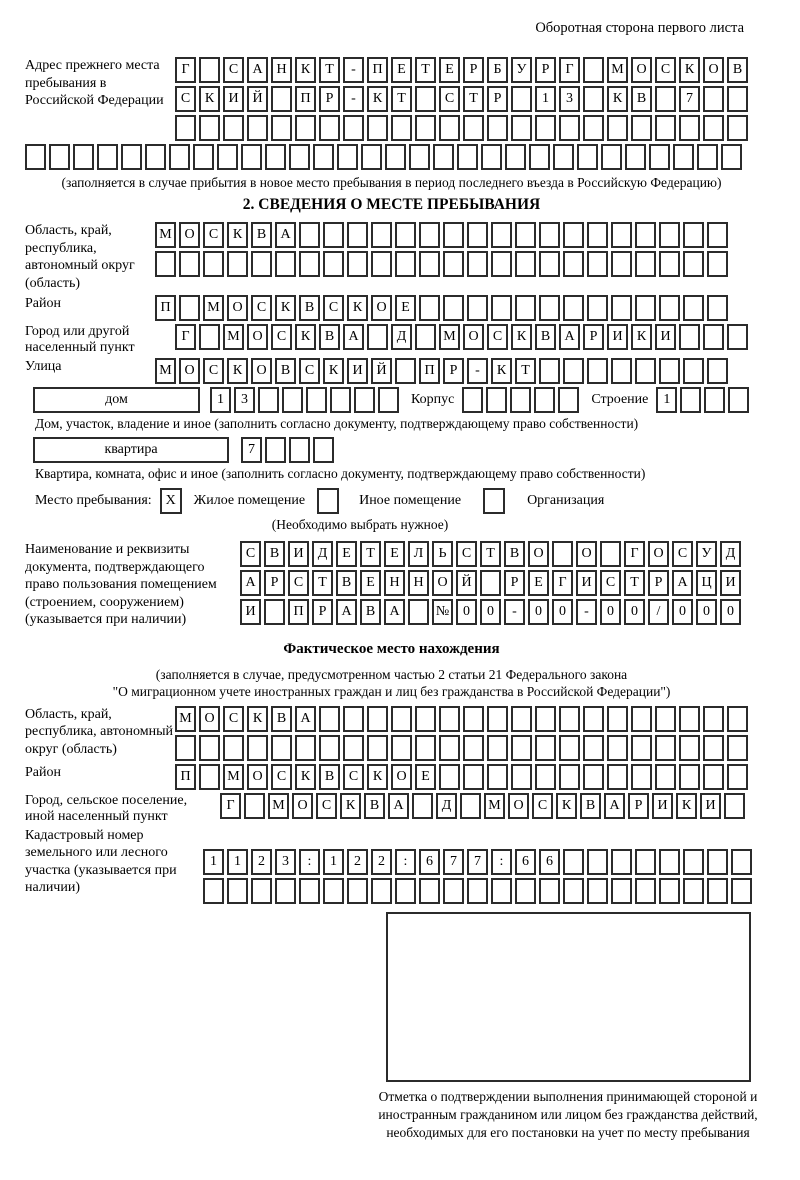  I want to click on char-cell: 6, so click(549, 861).